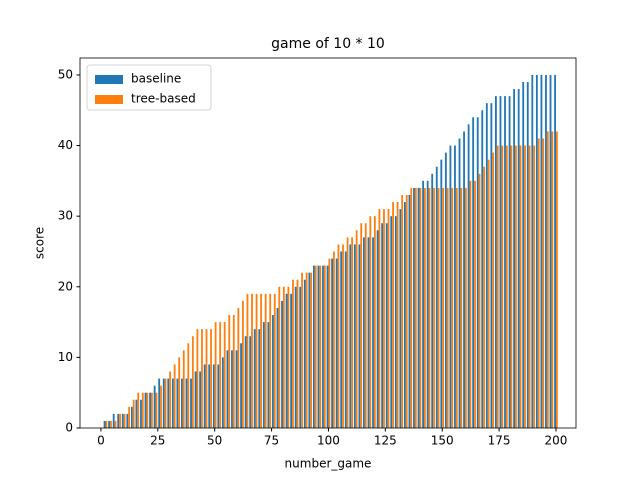  What do you see at coordinates (156, 79) in the screenshot?
I see `legend-label: baseline` at bounding box center [156, 79].